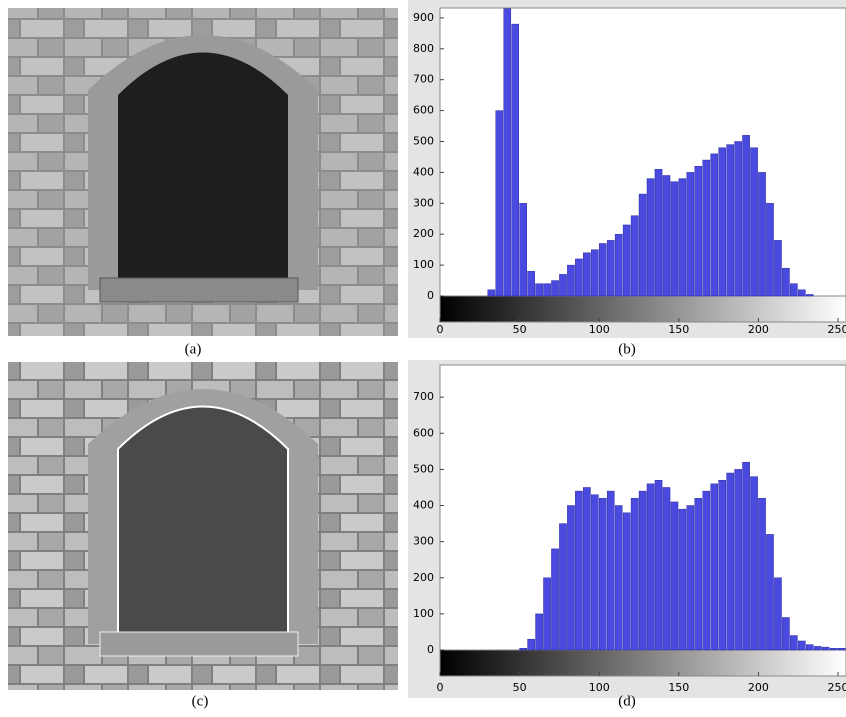  What do you see at coordinates (423, 233) in the screenshot?
I see `y-tick-label: 200` at bounding box center [423, 233].